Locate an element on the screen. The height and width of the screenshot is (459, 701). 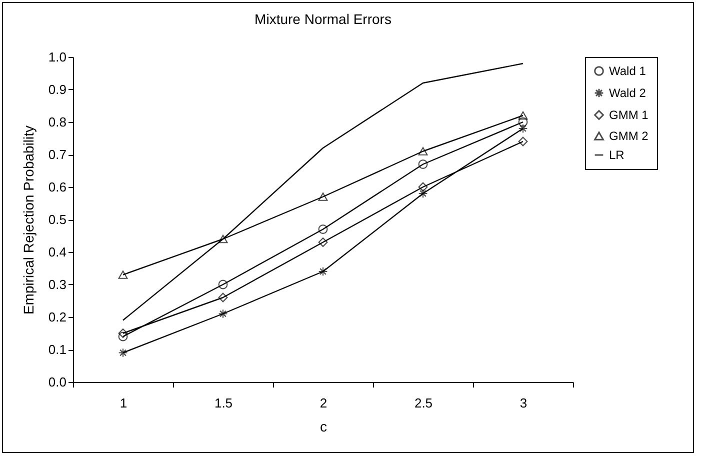
x-axis-title: c is located at coordinates (323, 426).